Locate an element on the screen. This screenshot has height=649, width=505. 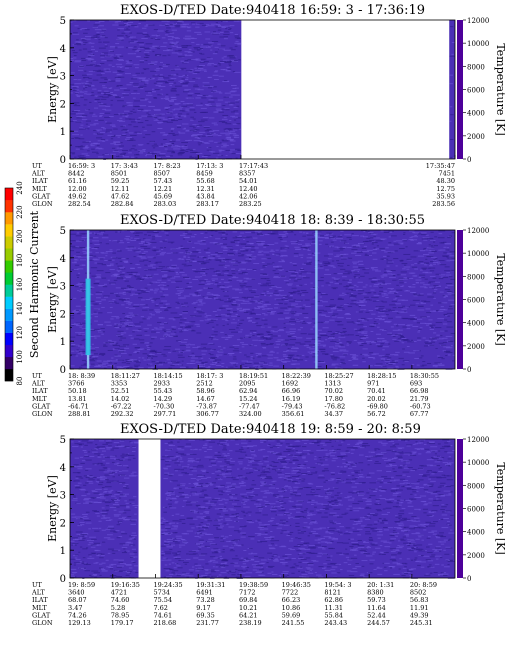
table-cell: 243.43 is located at coordinates (335, 623).